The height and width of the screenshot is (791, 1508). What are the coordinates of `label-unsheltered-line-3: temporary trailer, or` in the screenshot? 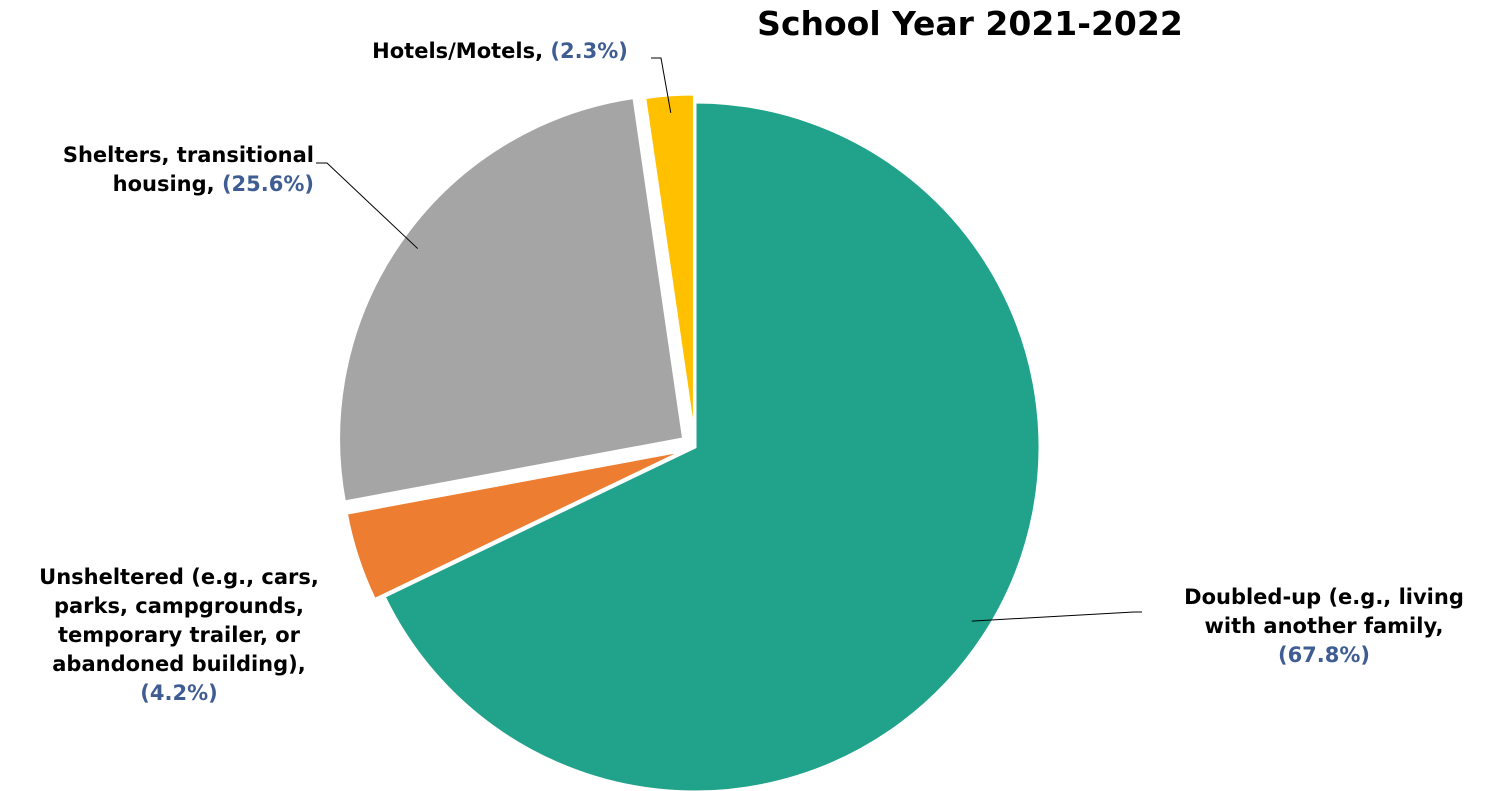 It's located at (179, 635).